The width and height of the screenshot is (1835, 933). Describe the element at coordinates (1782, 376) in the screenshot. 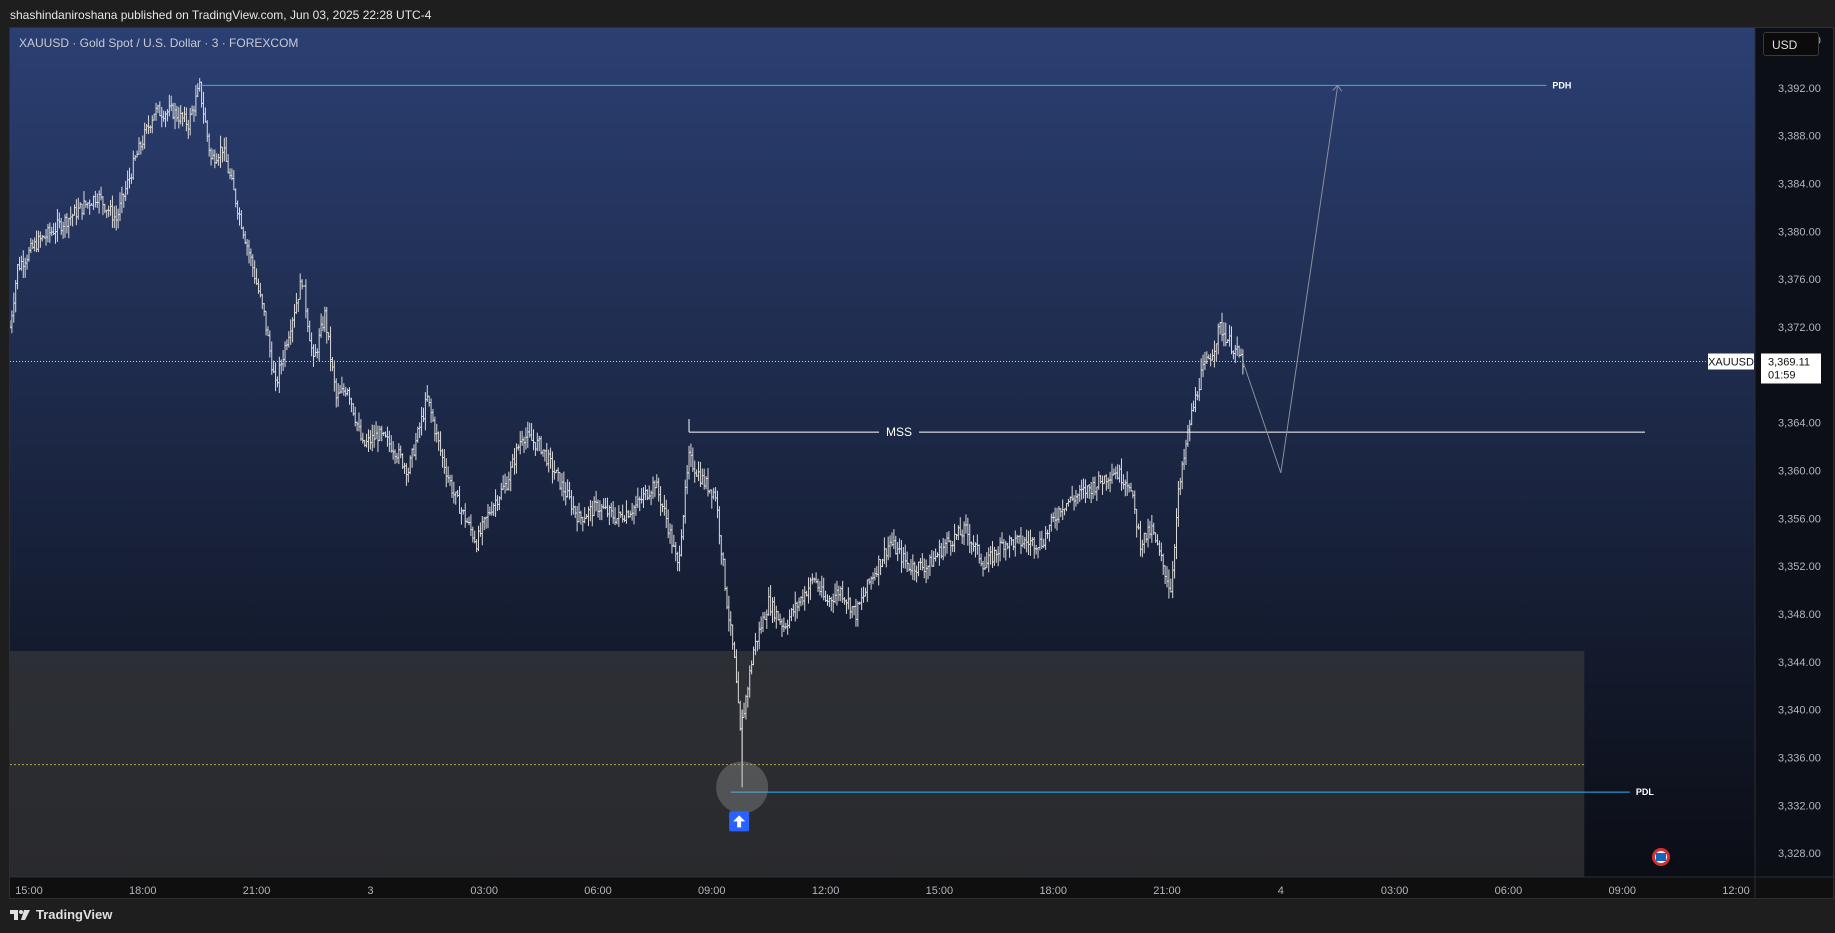

I see `countdown-label: 01:59` at that location.